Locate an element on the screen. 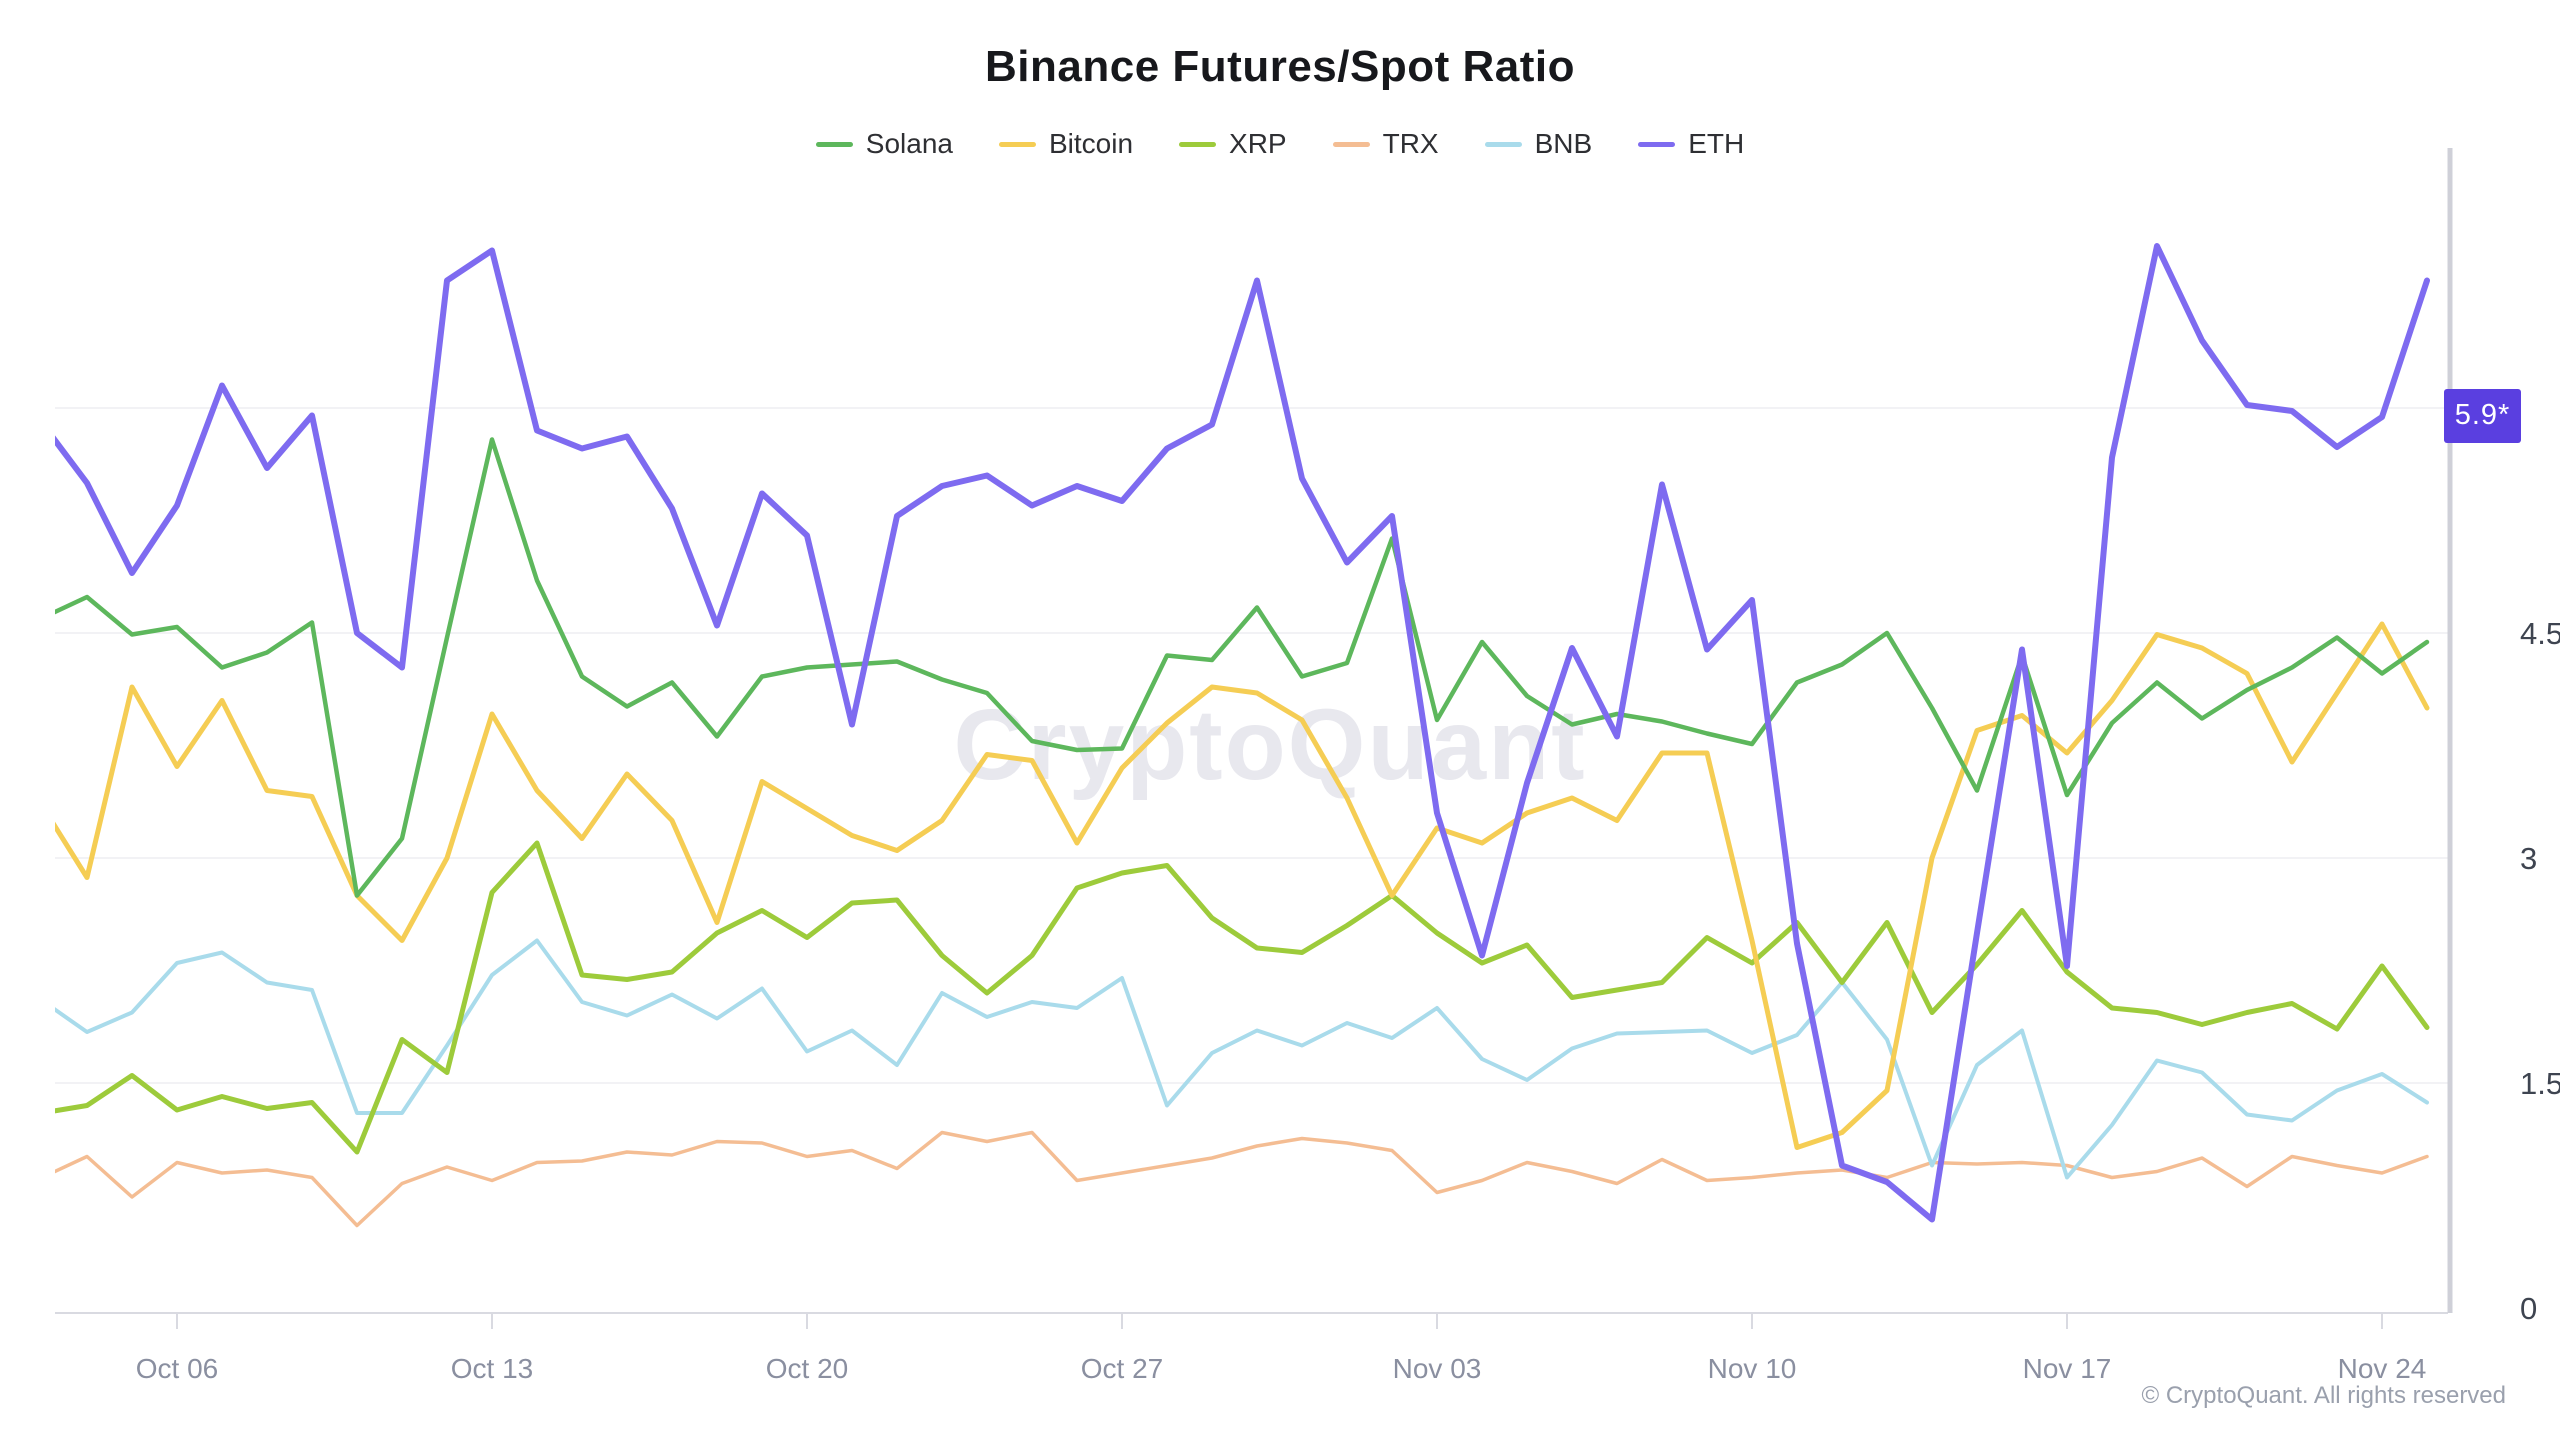 Image resolution: width=2560 pixels, height=1440 pixels. y-axis-label: 0 is located at coordinates (2528, 1308).